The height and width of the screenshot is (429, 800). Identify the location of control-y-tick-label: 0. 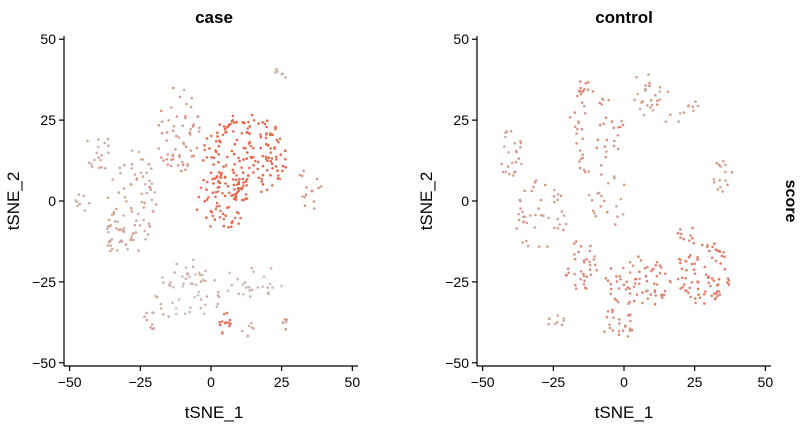
(465, 201).